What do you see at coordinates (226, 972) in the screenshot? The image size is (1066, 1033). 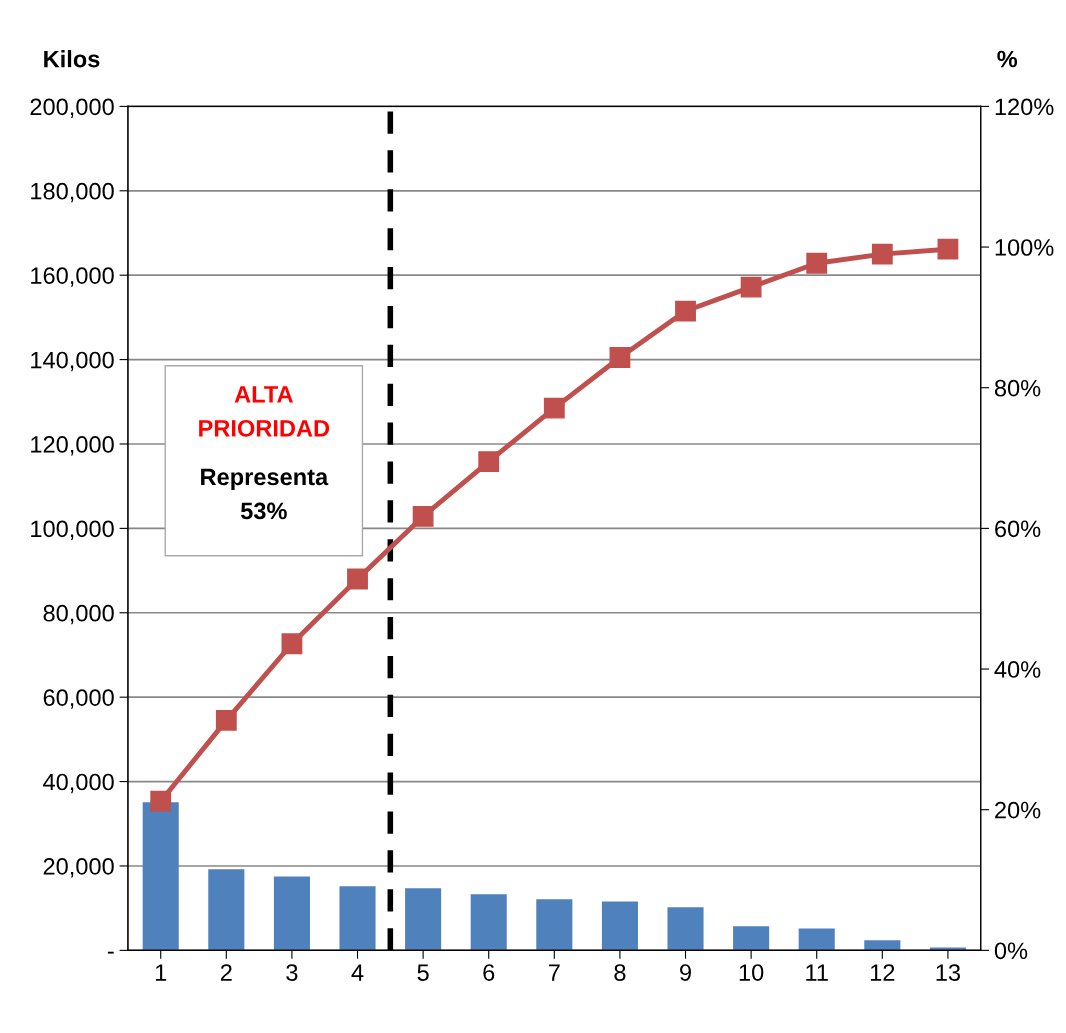 I see `x-tick-label: 2` at bounding box center [226, 972].